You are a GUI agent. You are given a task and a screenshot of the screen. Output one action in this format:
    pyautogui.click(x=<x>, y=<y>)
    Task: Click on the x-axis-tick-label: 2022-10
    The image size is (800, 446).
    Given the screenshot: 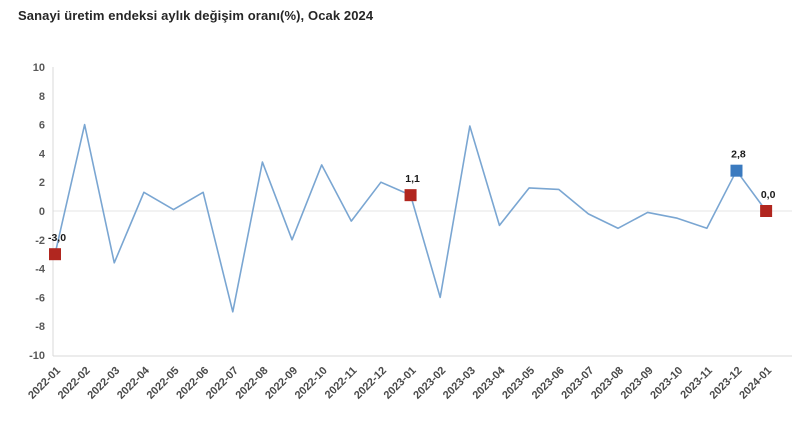 What is the action you would take?
    pyautogui.click(x=311, y=383)
    